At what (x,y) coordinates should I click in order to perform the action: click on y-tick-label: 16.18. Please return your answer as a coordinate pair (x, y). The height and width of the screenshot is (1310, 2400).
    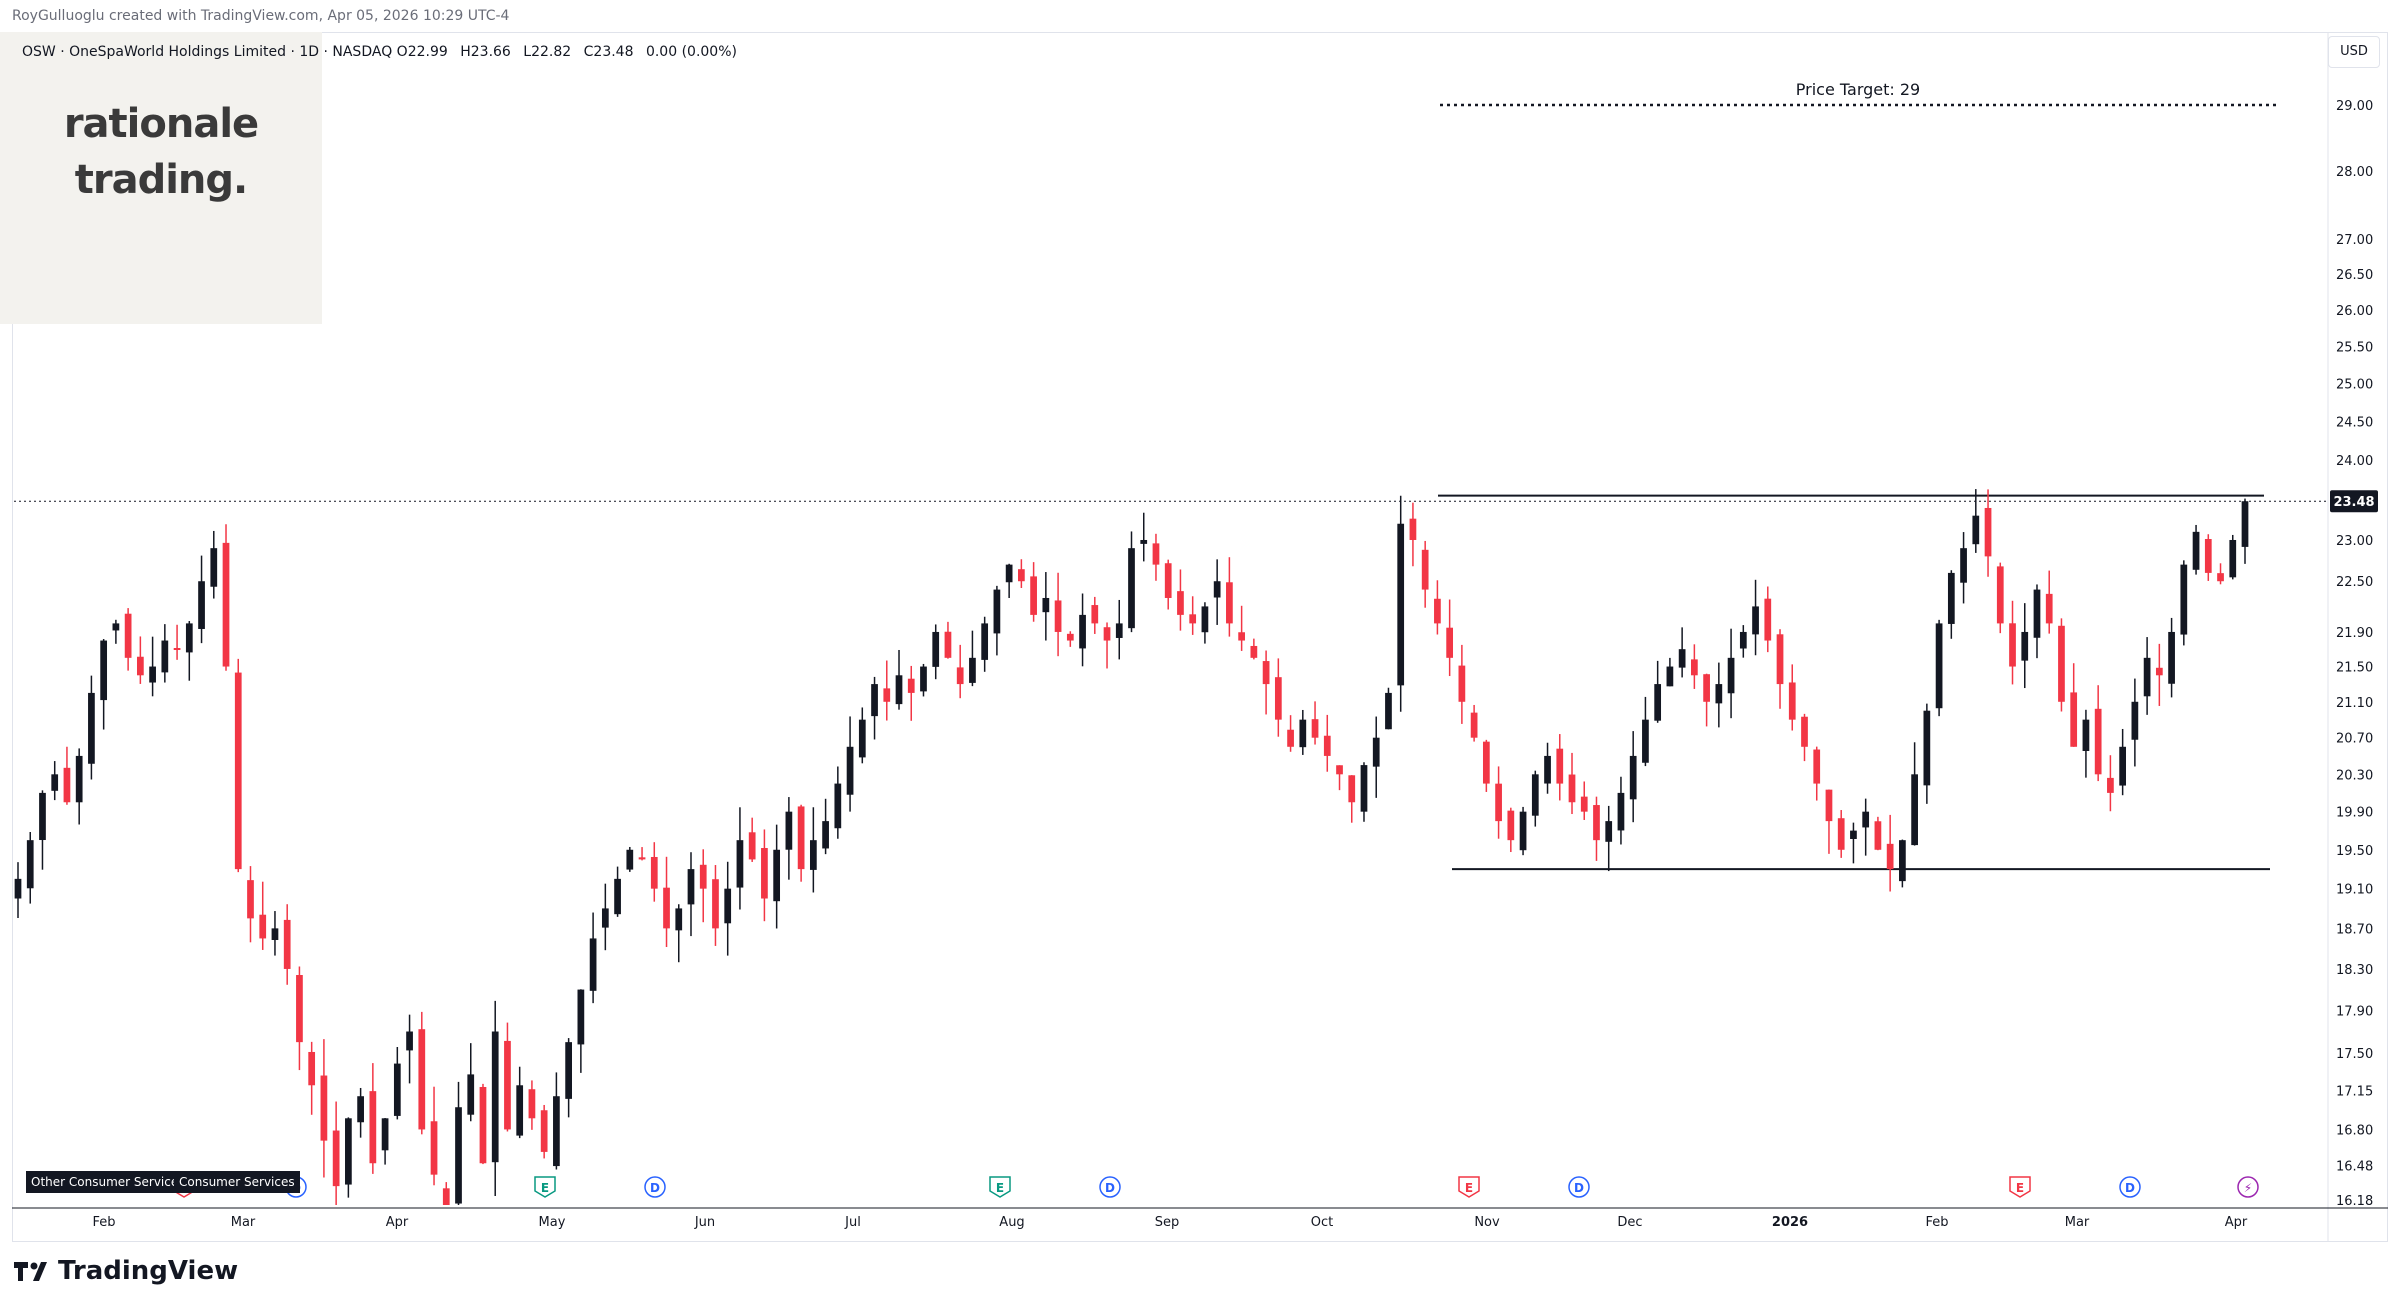
    Looking at the image, I should click on (2354, 1201).